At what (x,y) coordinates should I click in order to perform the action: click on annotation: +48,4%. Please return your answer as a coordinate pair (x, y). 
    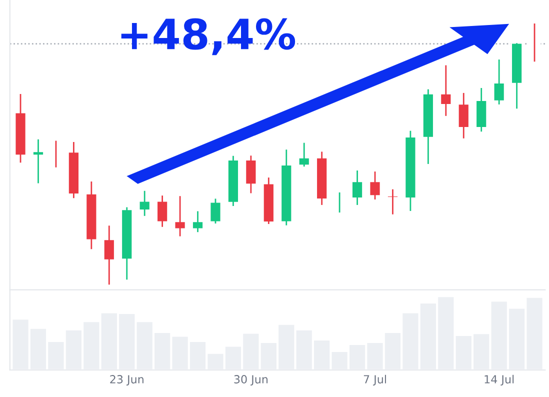
    Looking at the image, I should click on (208, 37).